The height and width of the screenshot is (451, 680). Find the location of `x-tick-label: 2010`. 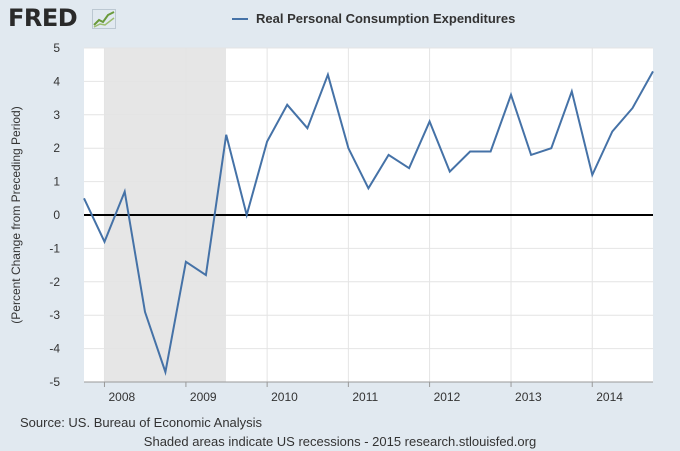

x-tick-label: 2010 is located at coordinates (284, 397).